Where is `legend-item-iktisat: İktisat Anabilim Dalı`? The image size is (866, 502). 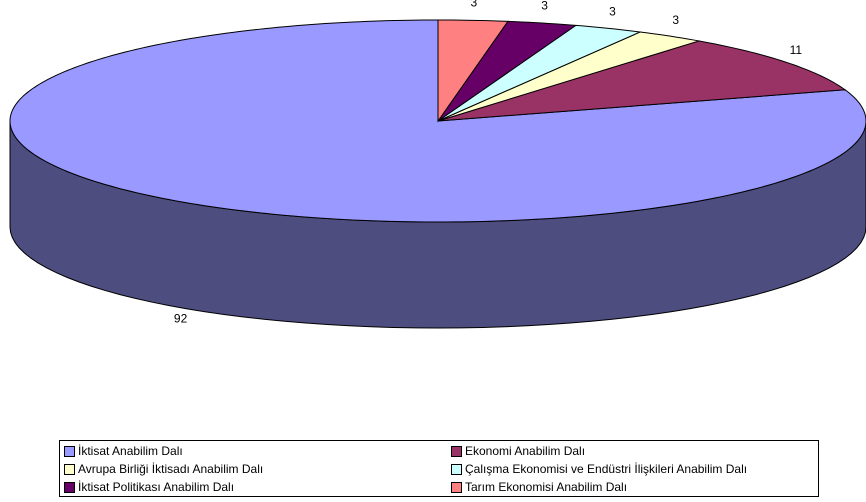 legend-item-iktisat: İktisat Anabilim Dalı is located at coordinates (257, 451).